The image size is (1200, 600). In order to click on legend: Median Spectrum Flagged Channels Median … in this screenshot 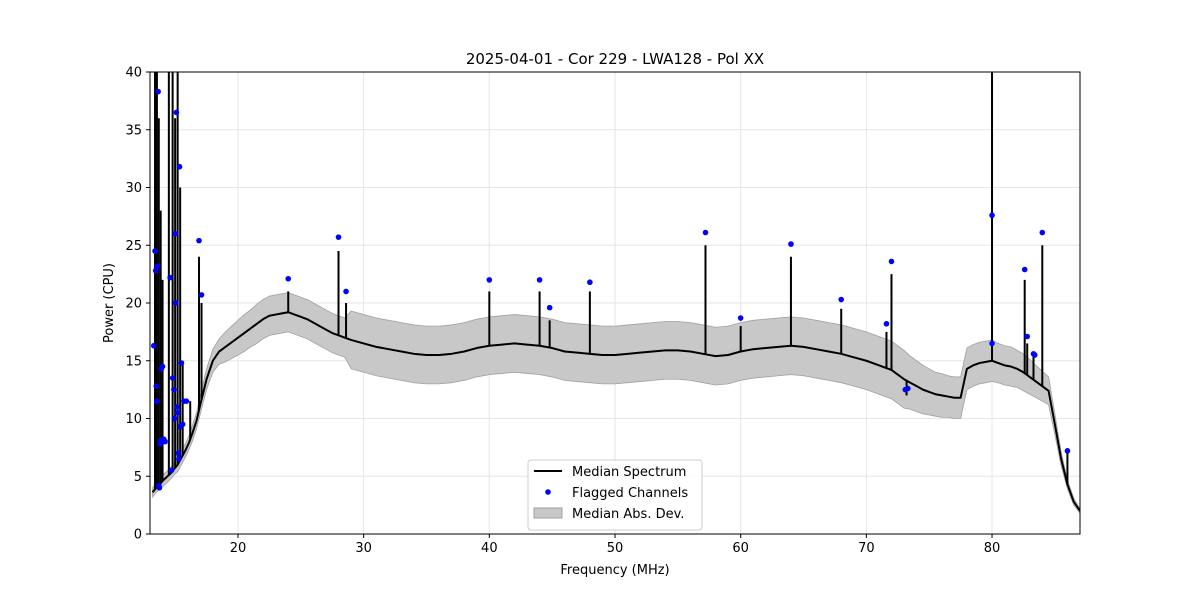, I will do `click(615, 495)`.